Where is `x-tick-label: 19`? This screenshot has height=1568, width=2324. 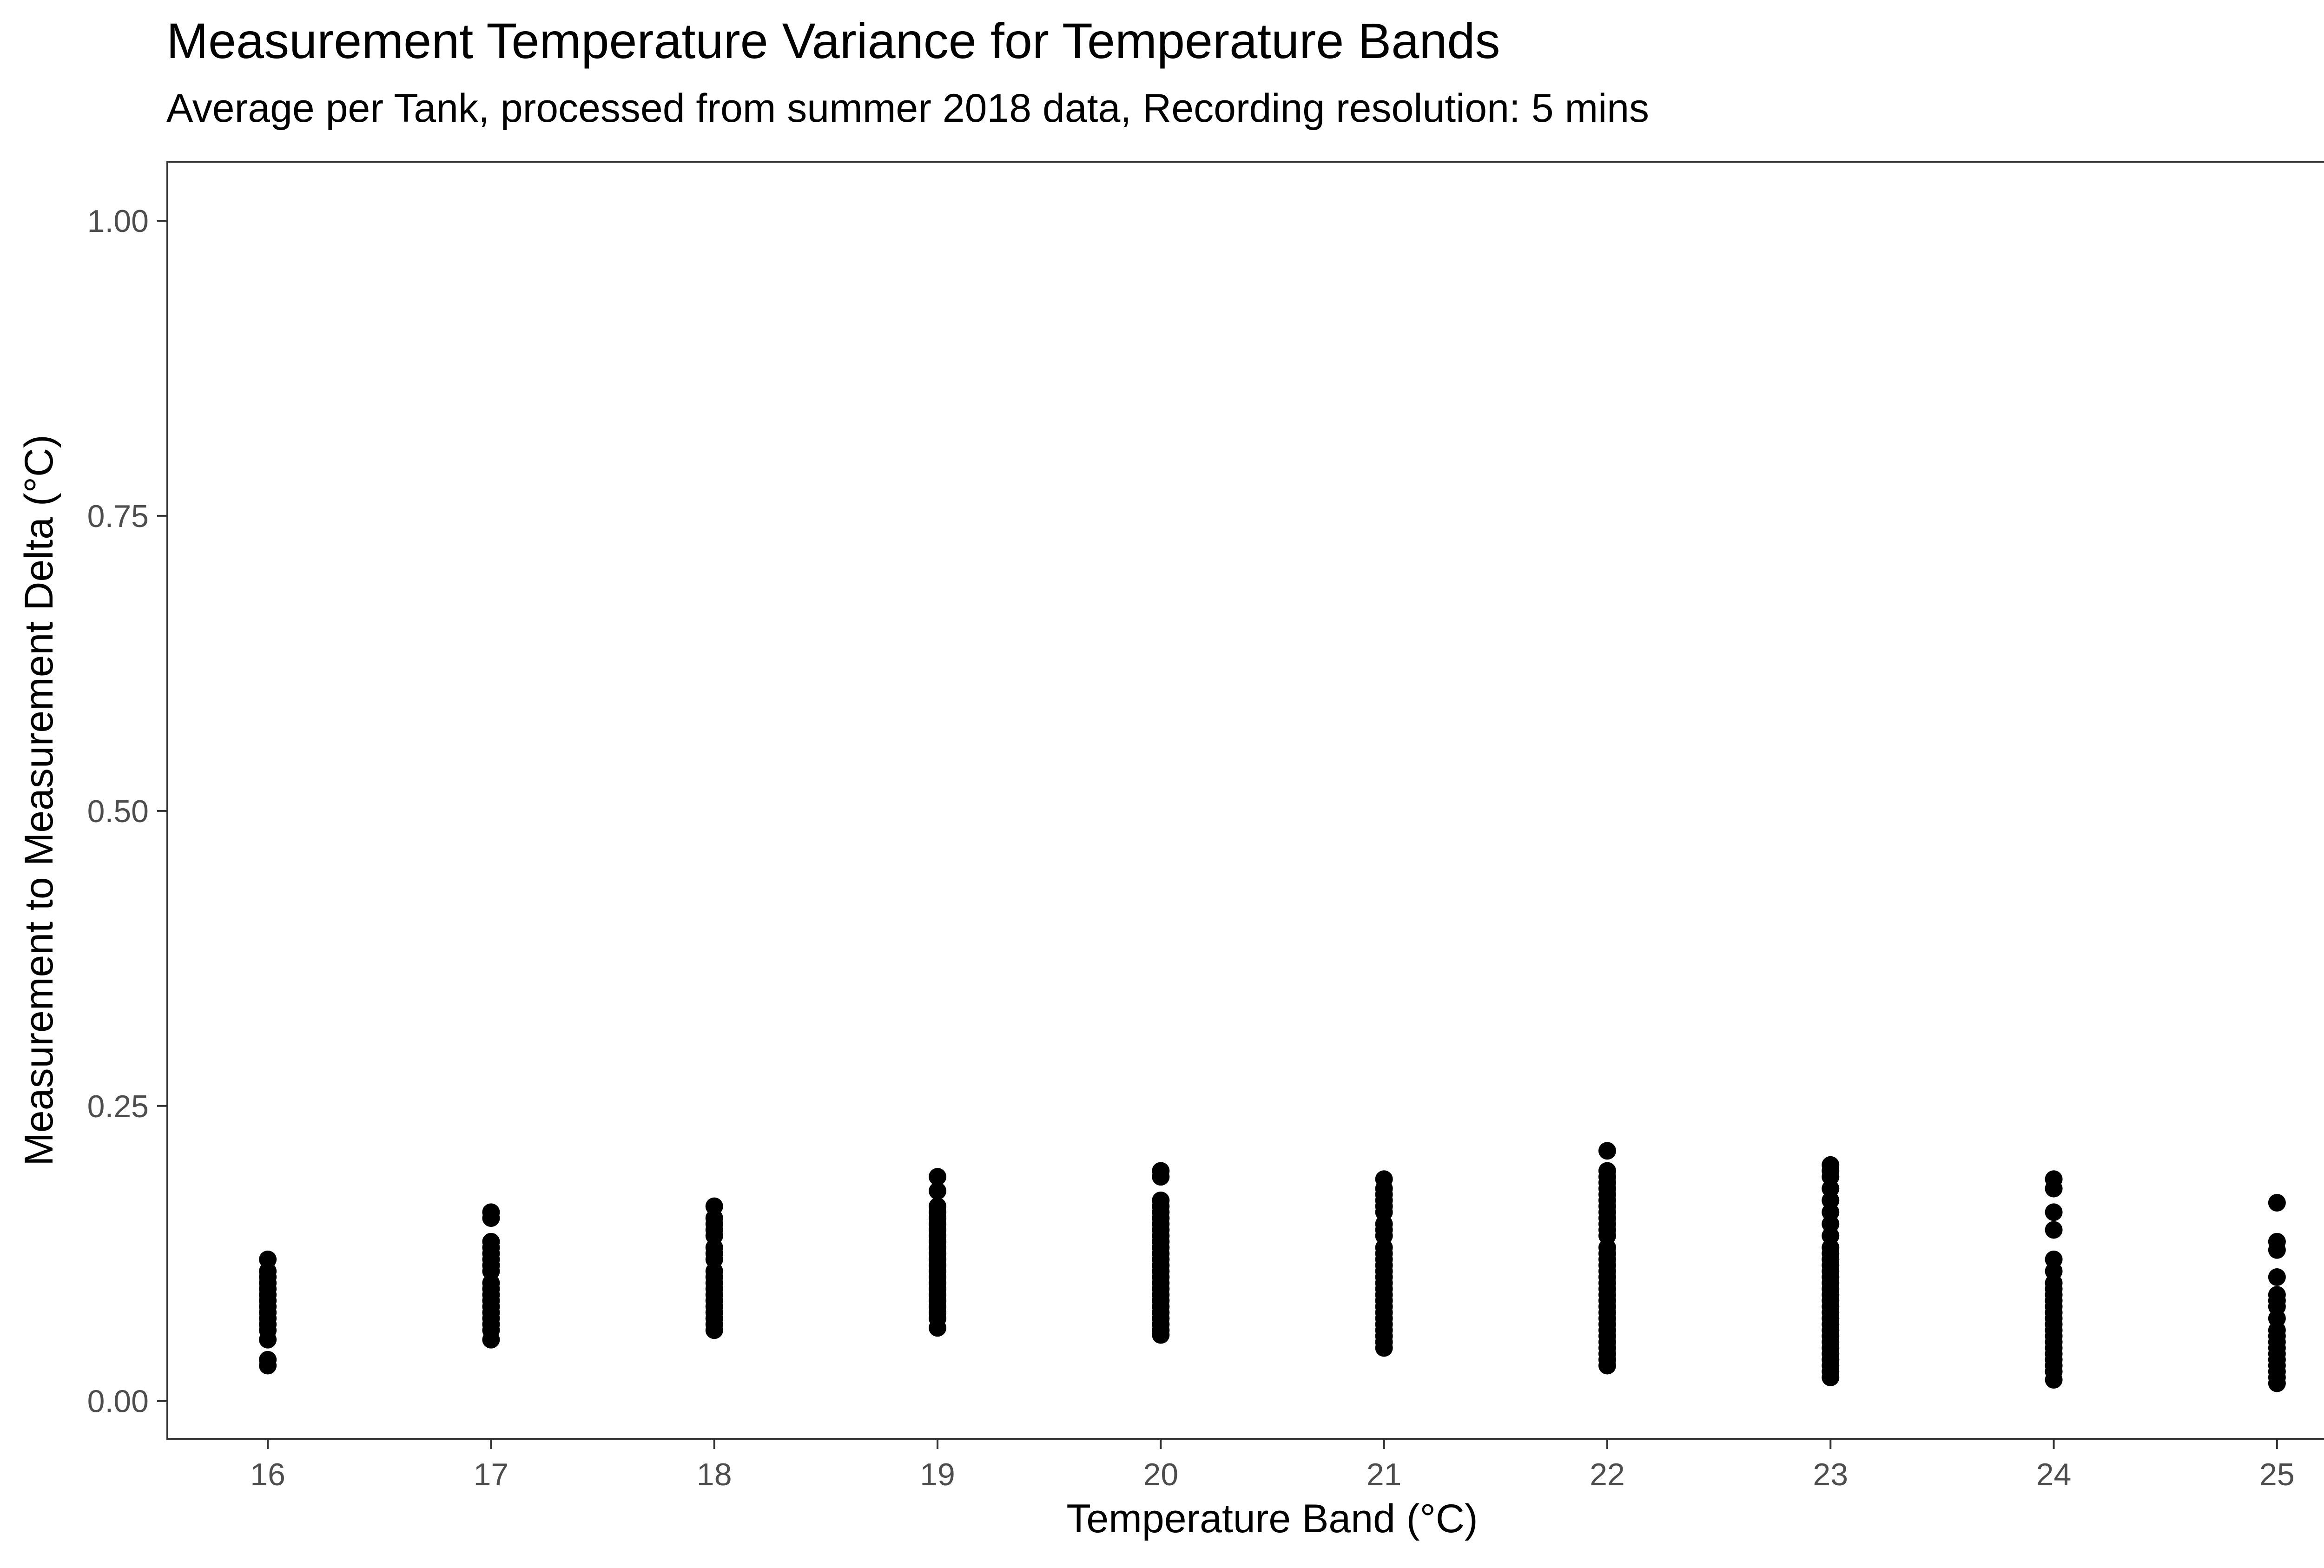
x-tick-label: 19 is located at coordinates (937, 1474).